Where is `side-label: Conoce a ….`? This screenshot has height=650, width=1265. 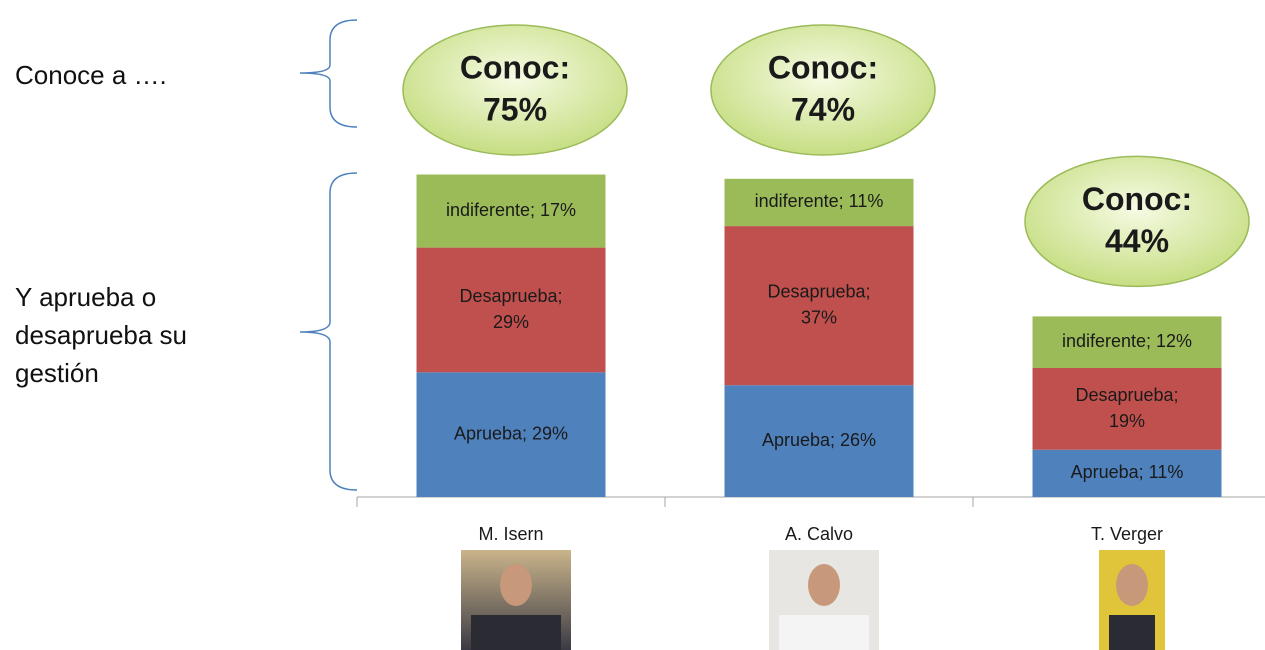 side-label: Conoce a …. is located at coordinates (91, 75).